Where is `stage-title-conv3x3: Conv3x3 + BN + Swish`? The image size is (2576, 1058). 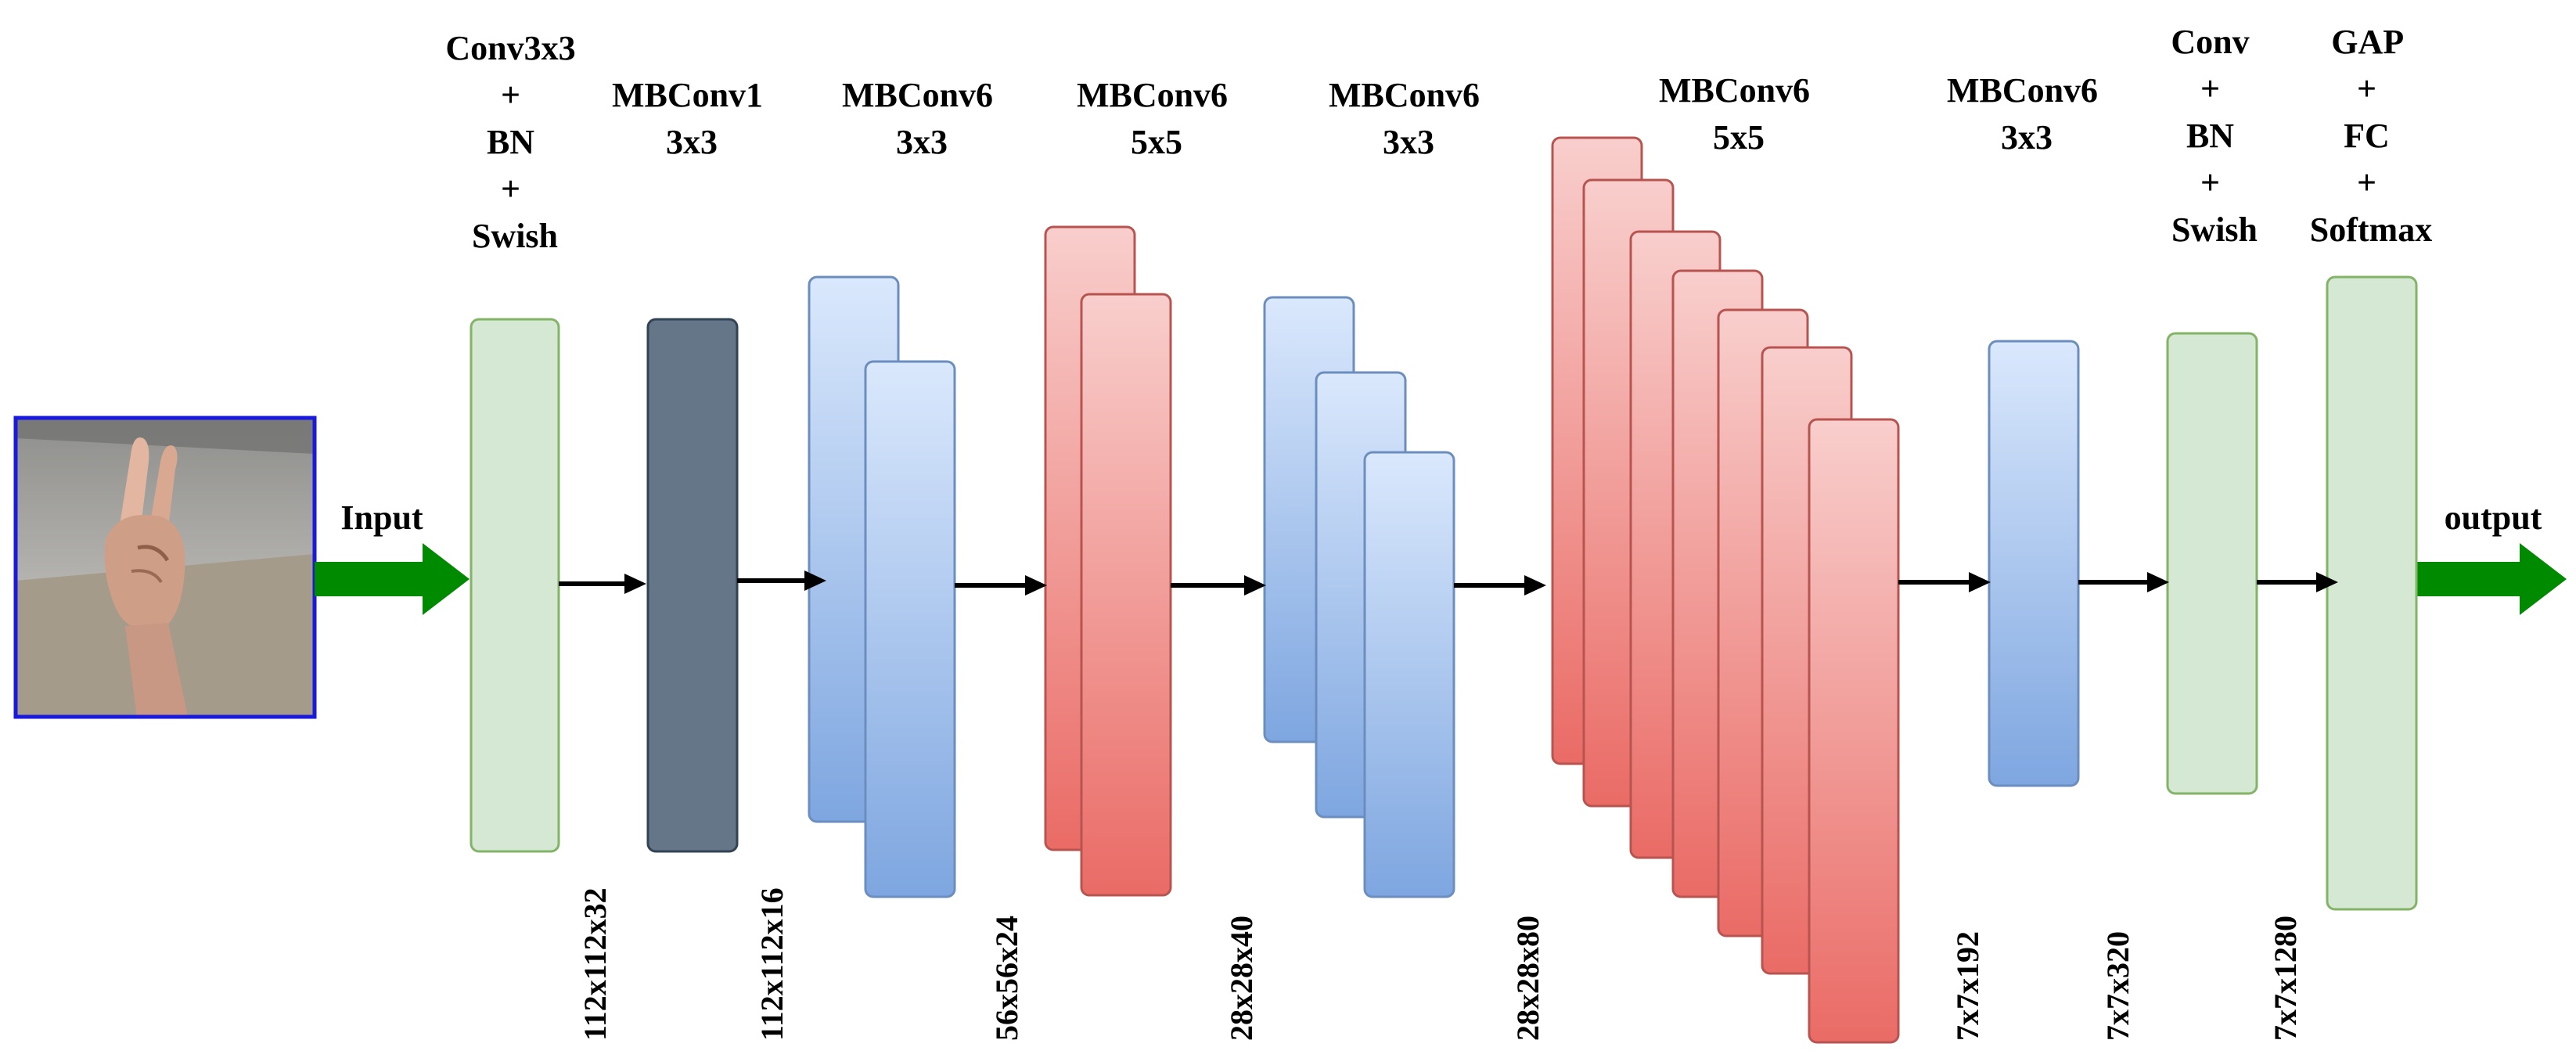
stage-title-conv3x3: Conv3x3 + BN + Swish is located at coordinates (515, 142).